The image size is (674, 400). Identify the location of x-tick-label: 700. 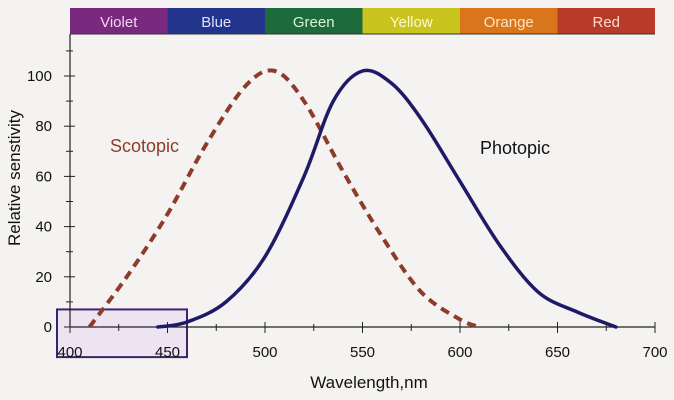
(654, 352).